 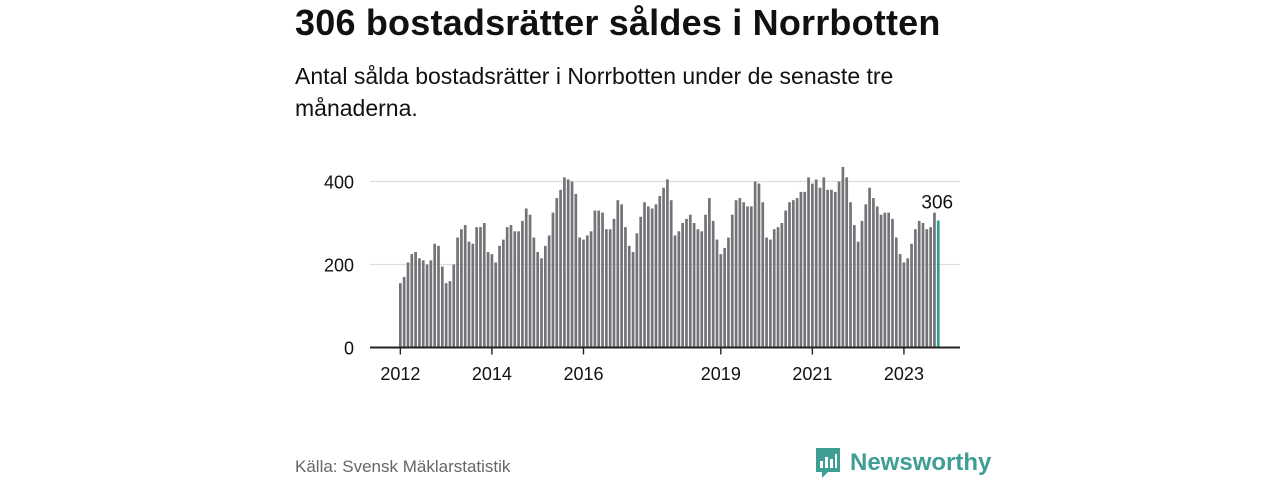 What do you see at coordinates (618, 22) in the screenshot?
I see `chart-title: 306 bostadsrätter såldes i Norrbotten` at bounding box center [618, 22].